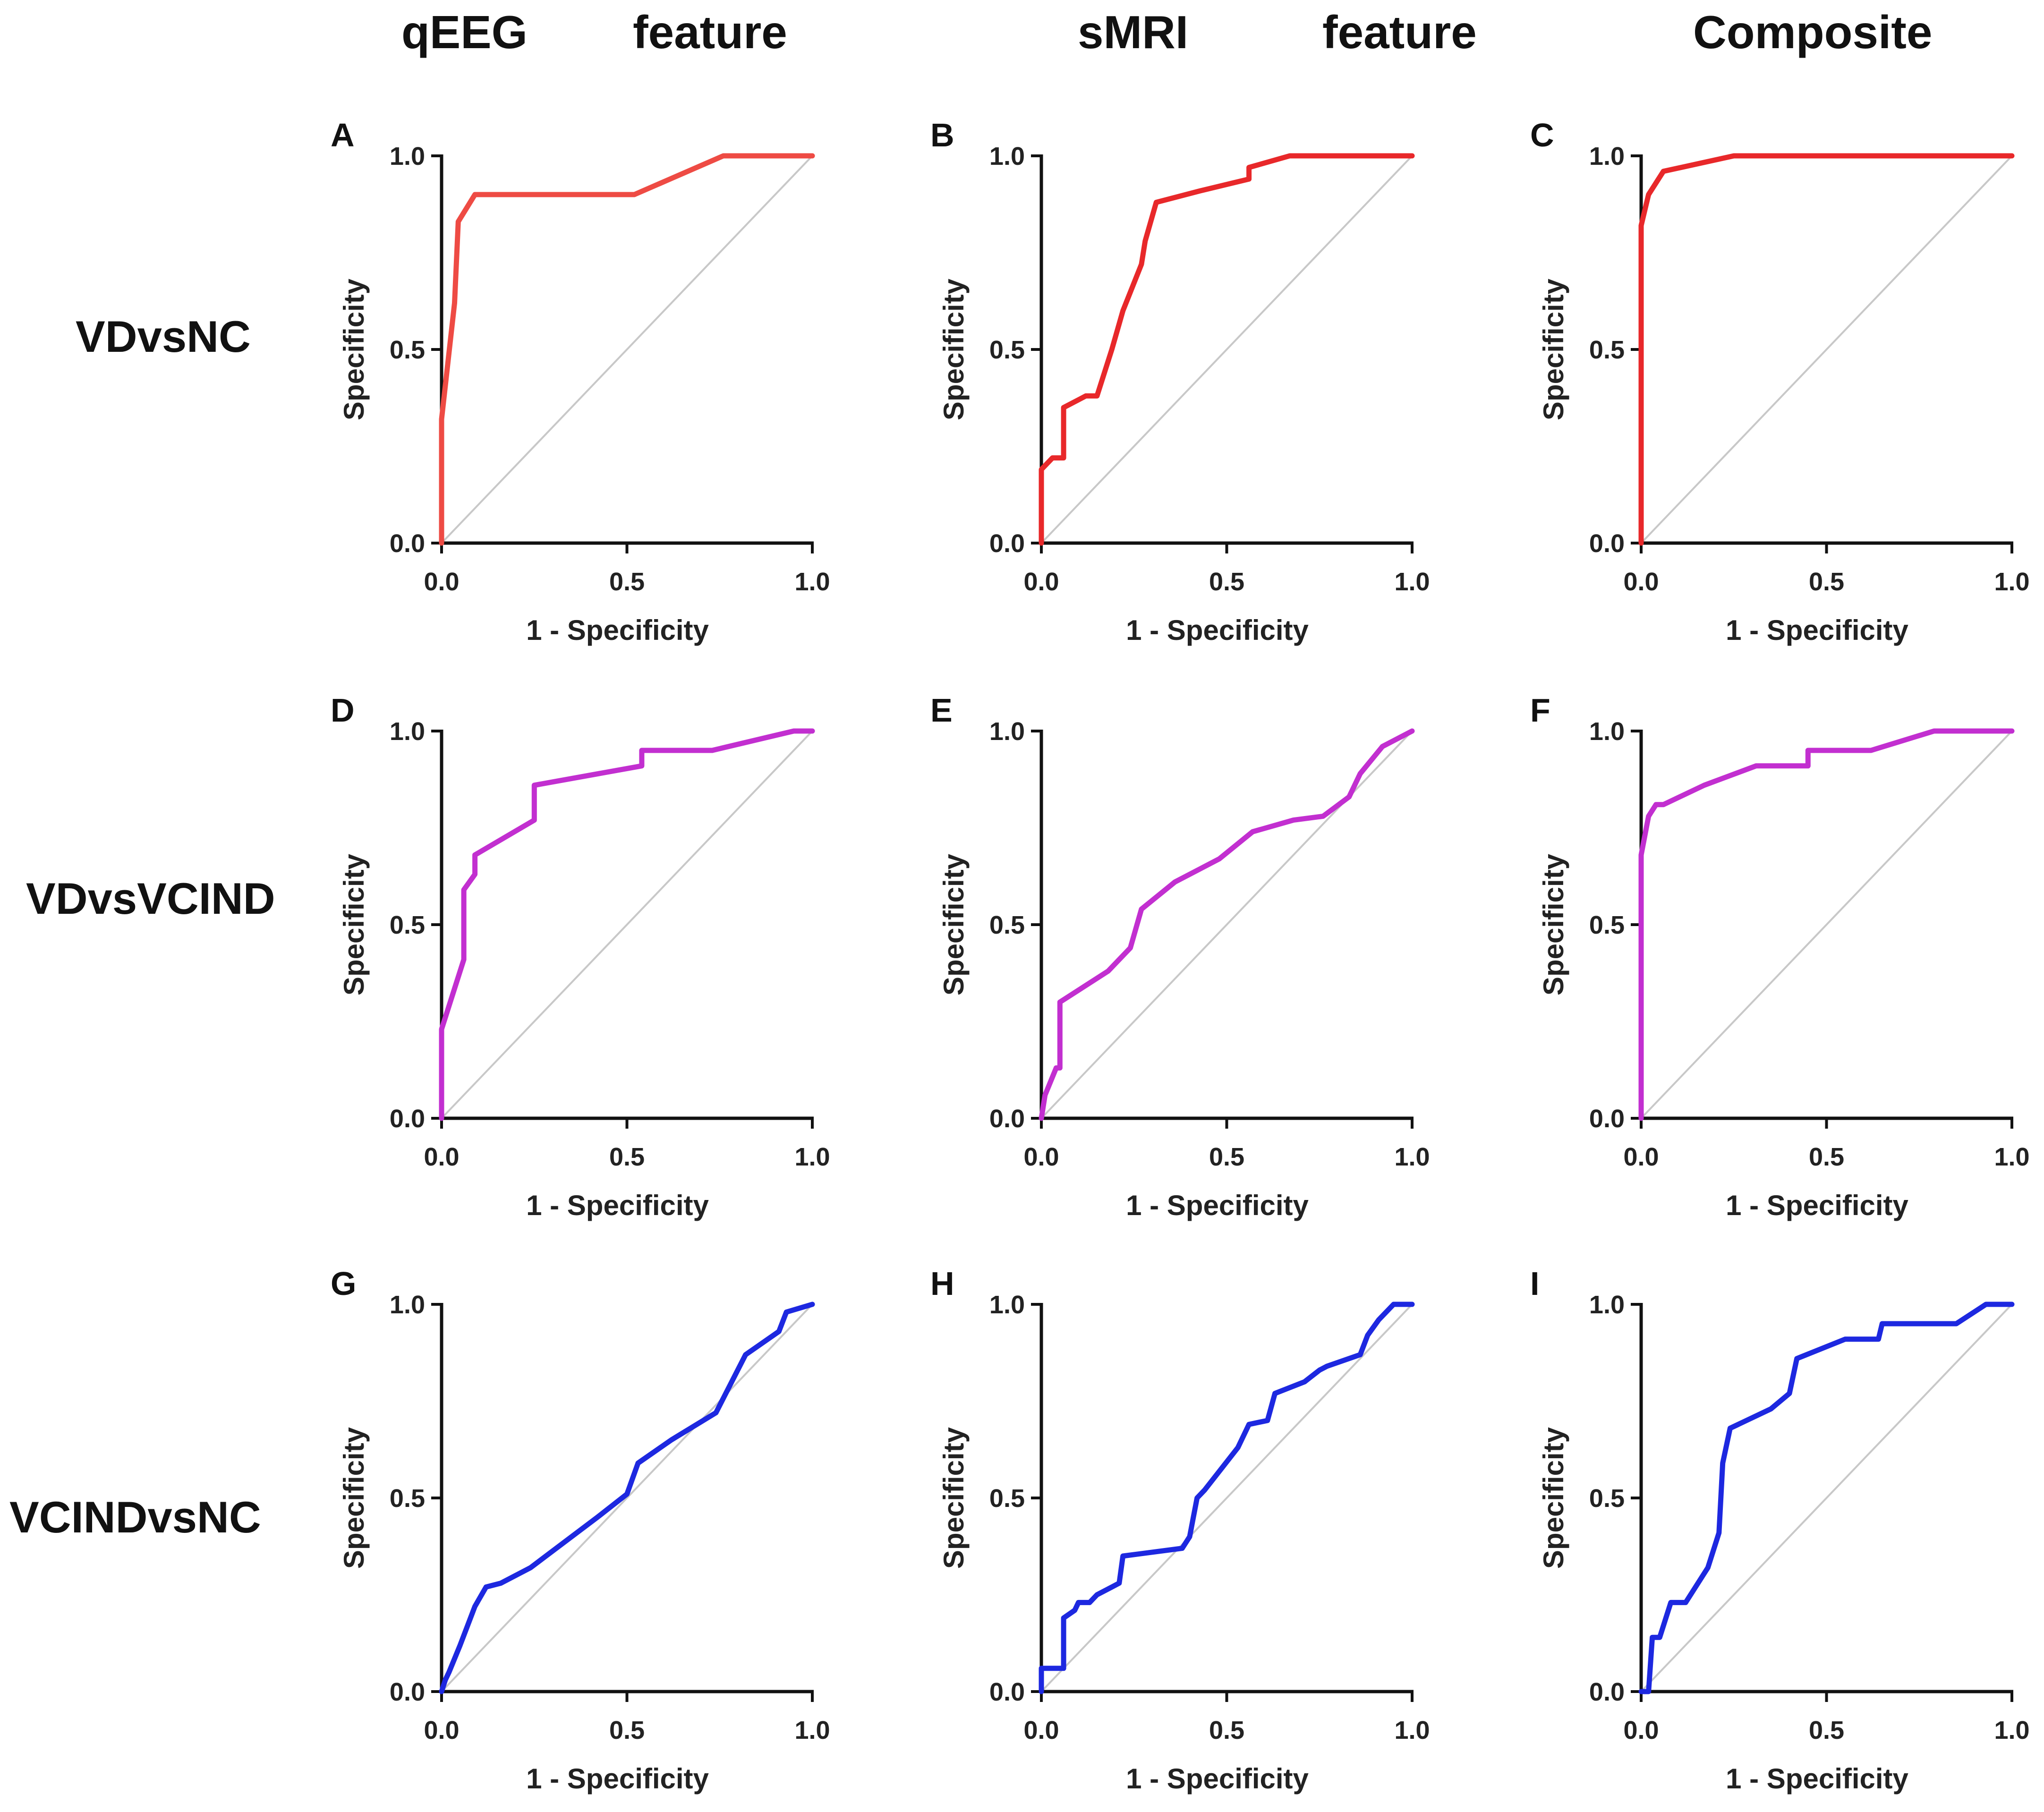 This screenshot has height=1812, width=2044. Describe the element at coordinates (407, 543) in the screenshot. I see `y-tick-label-a-0: 0.0` at that location.